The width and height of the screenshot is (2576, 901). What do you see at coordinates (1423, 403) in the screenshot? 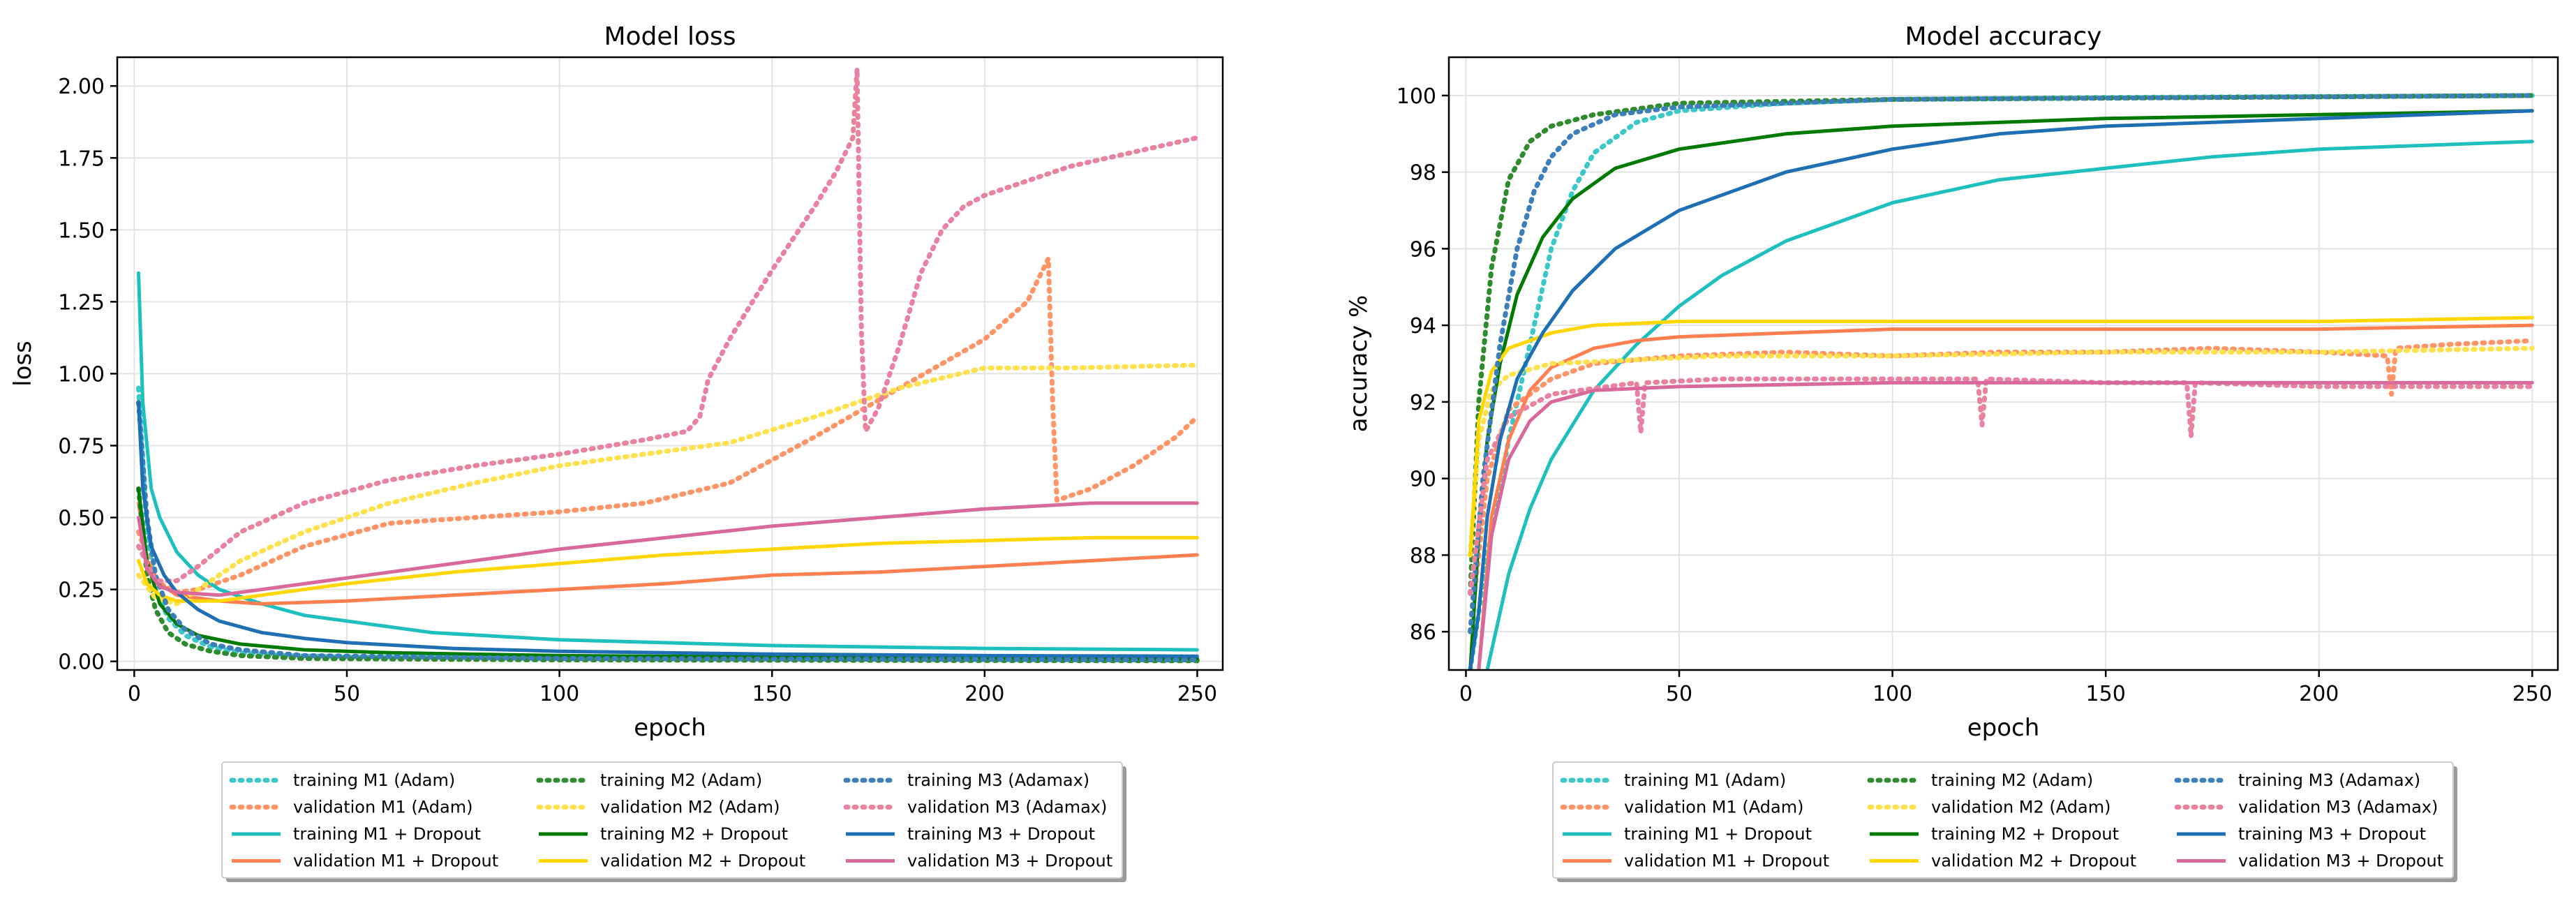
I see `y-tick-label: 92` at bounding box center [1423, 403].